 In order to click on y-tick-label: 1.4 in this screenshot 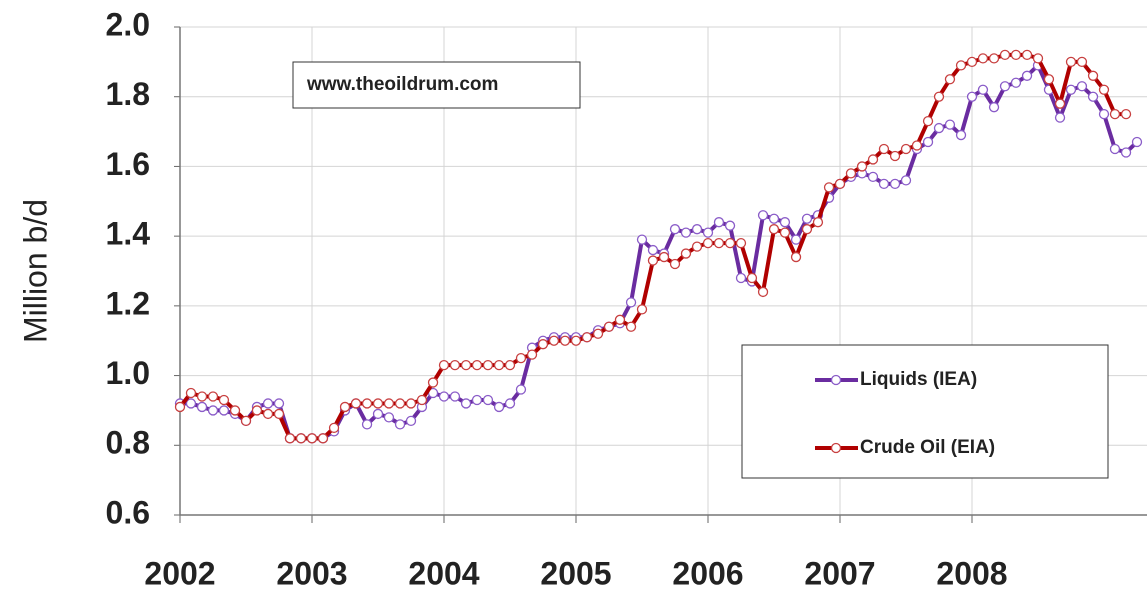, I will do `click(128, 234)`.